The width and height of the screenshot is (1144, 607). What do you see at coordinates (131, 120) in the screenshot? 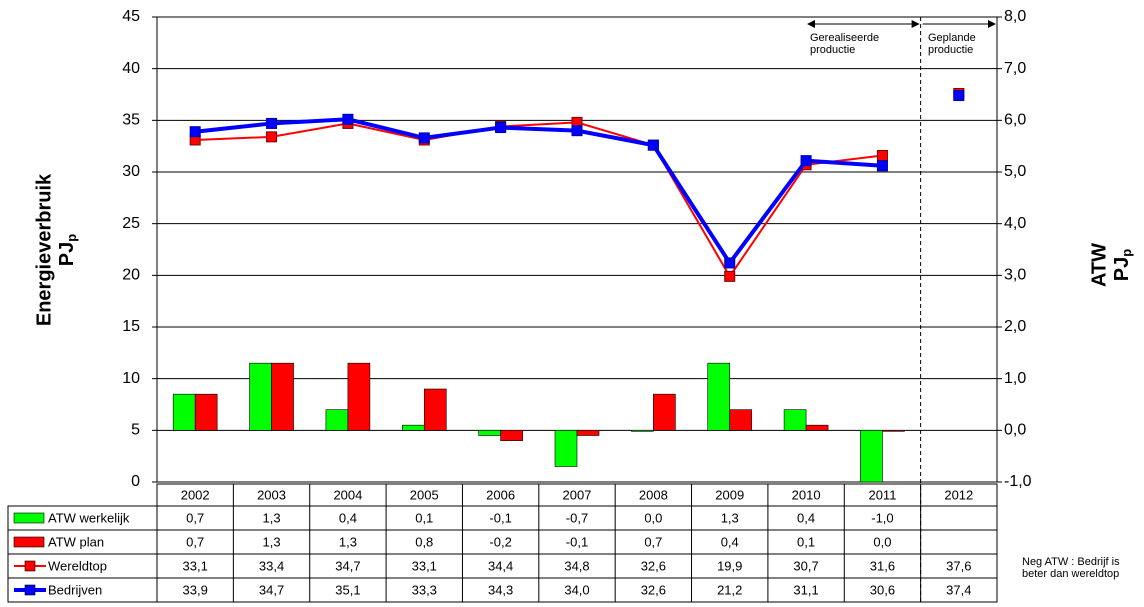
I see `y-tick-label: 35` at bounding box center [131, 120].